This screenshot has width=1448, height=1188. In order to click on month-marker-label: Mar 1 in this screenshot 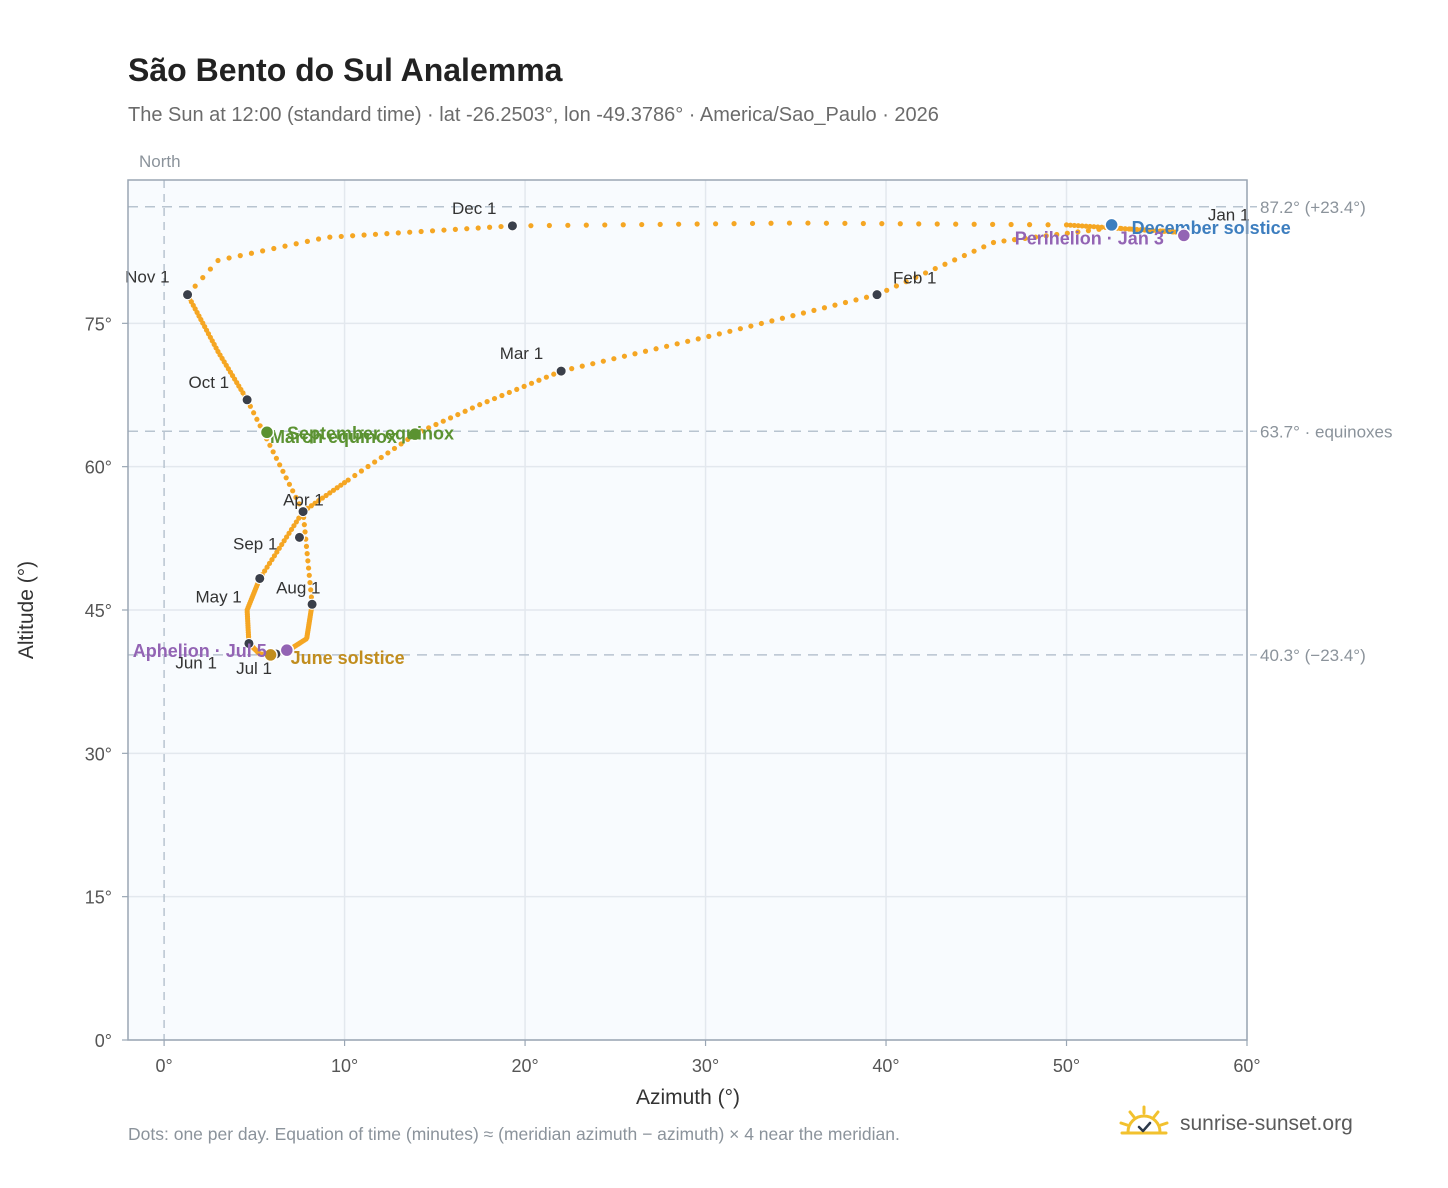, I will do `click(521, 353)`.